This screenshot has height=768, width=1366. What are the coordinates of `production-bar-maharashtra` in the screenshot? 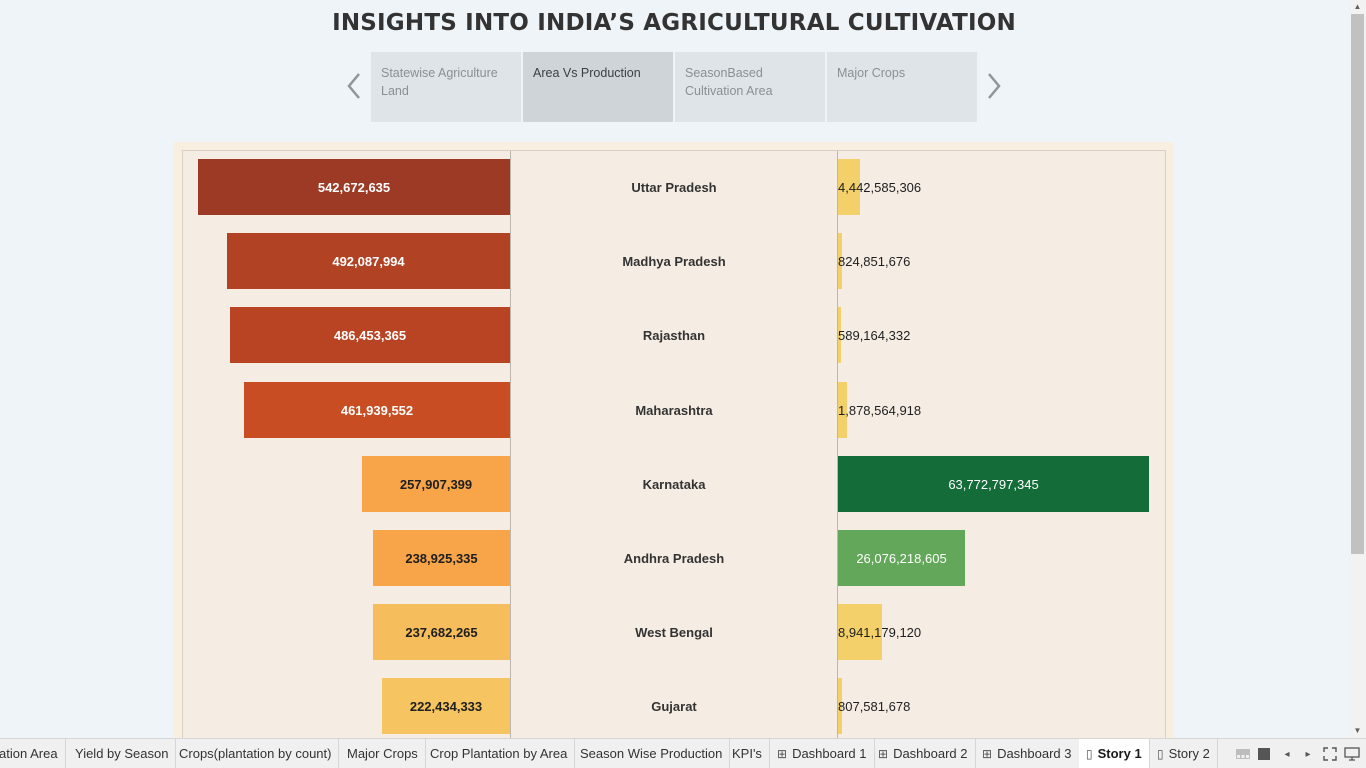 It's located at (842, 410).